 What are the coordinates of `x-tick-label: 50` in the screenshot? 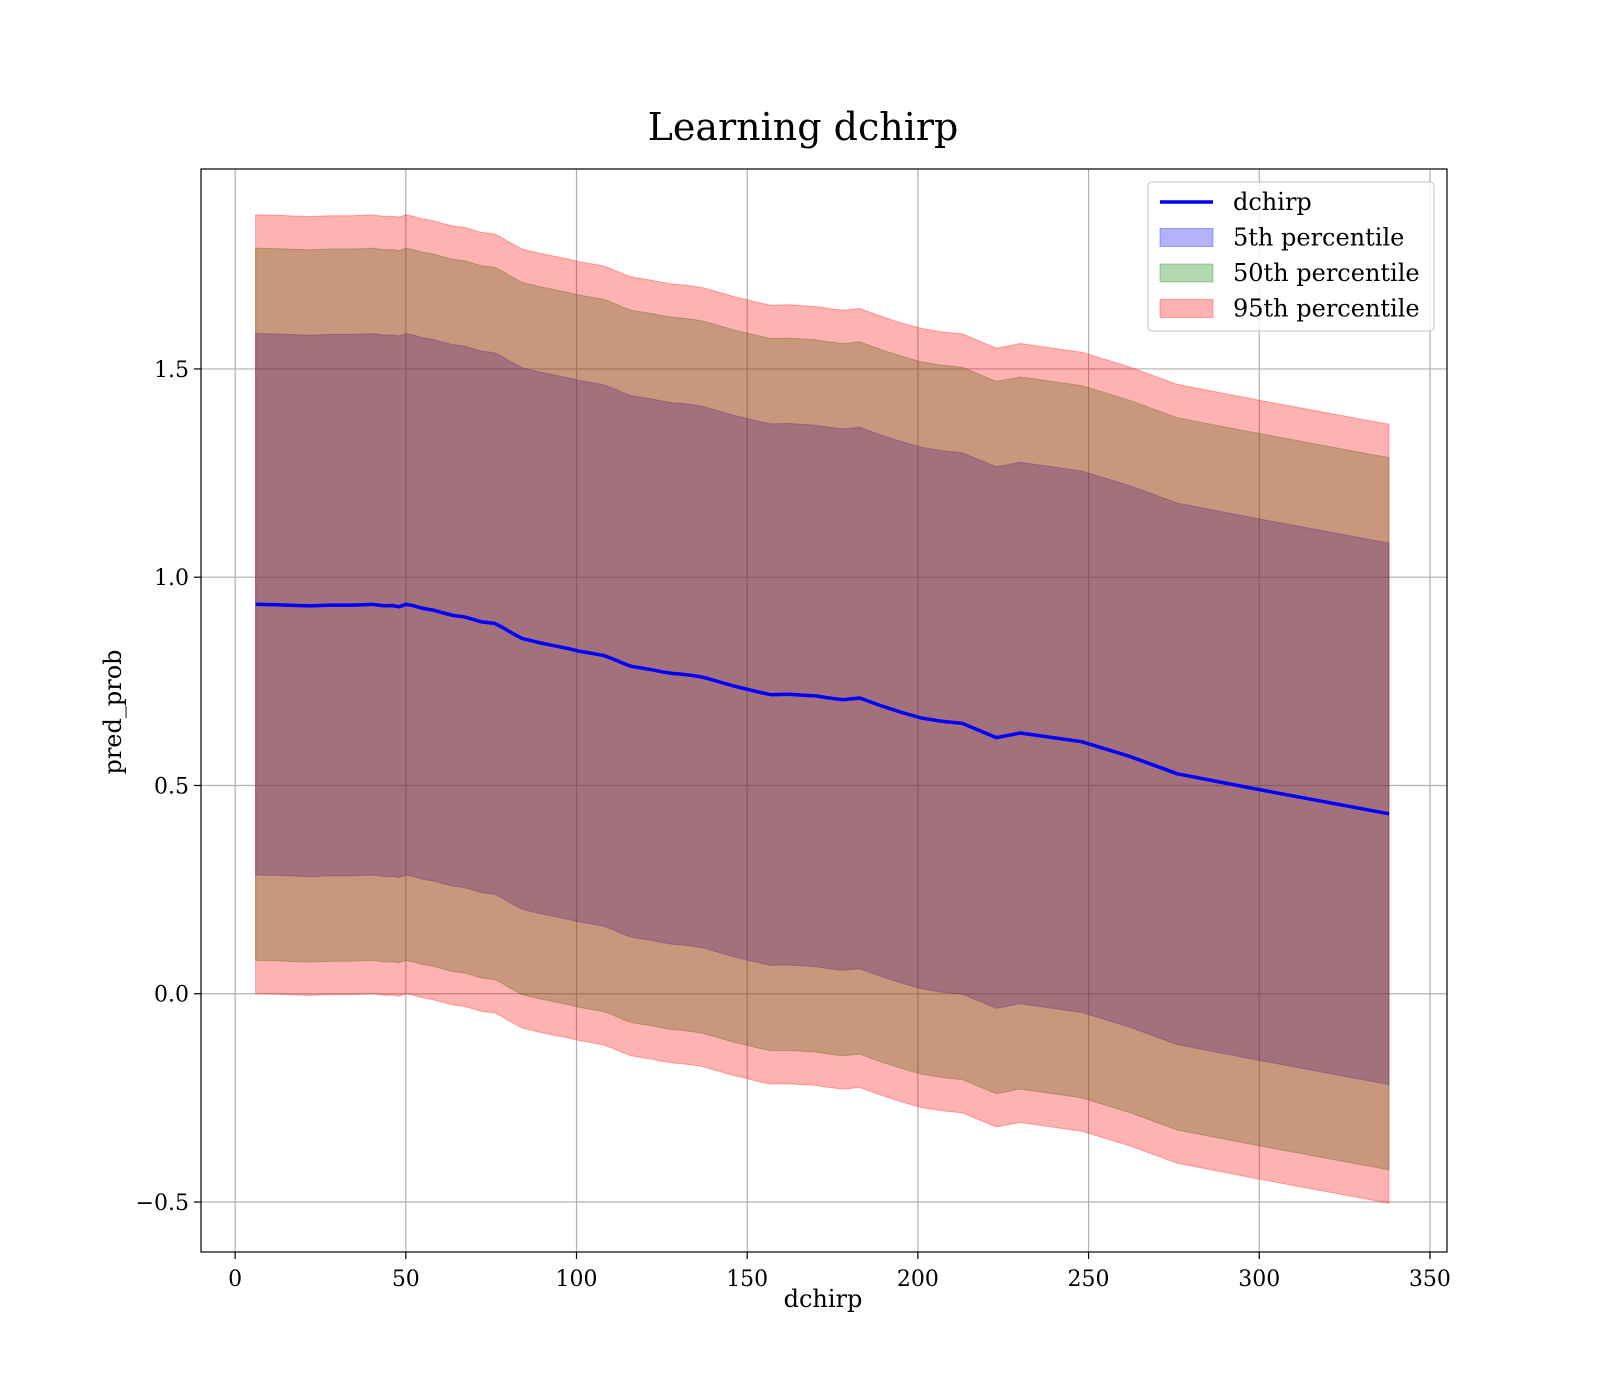 It's located at (406, 1279).